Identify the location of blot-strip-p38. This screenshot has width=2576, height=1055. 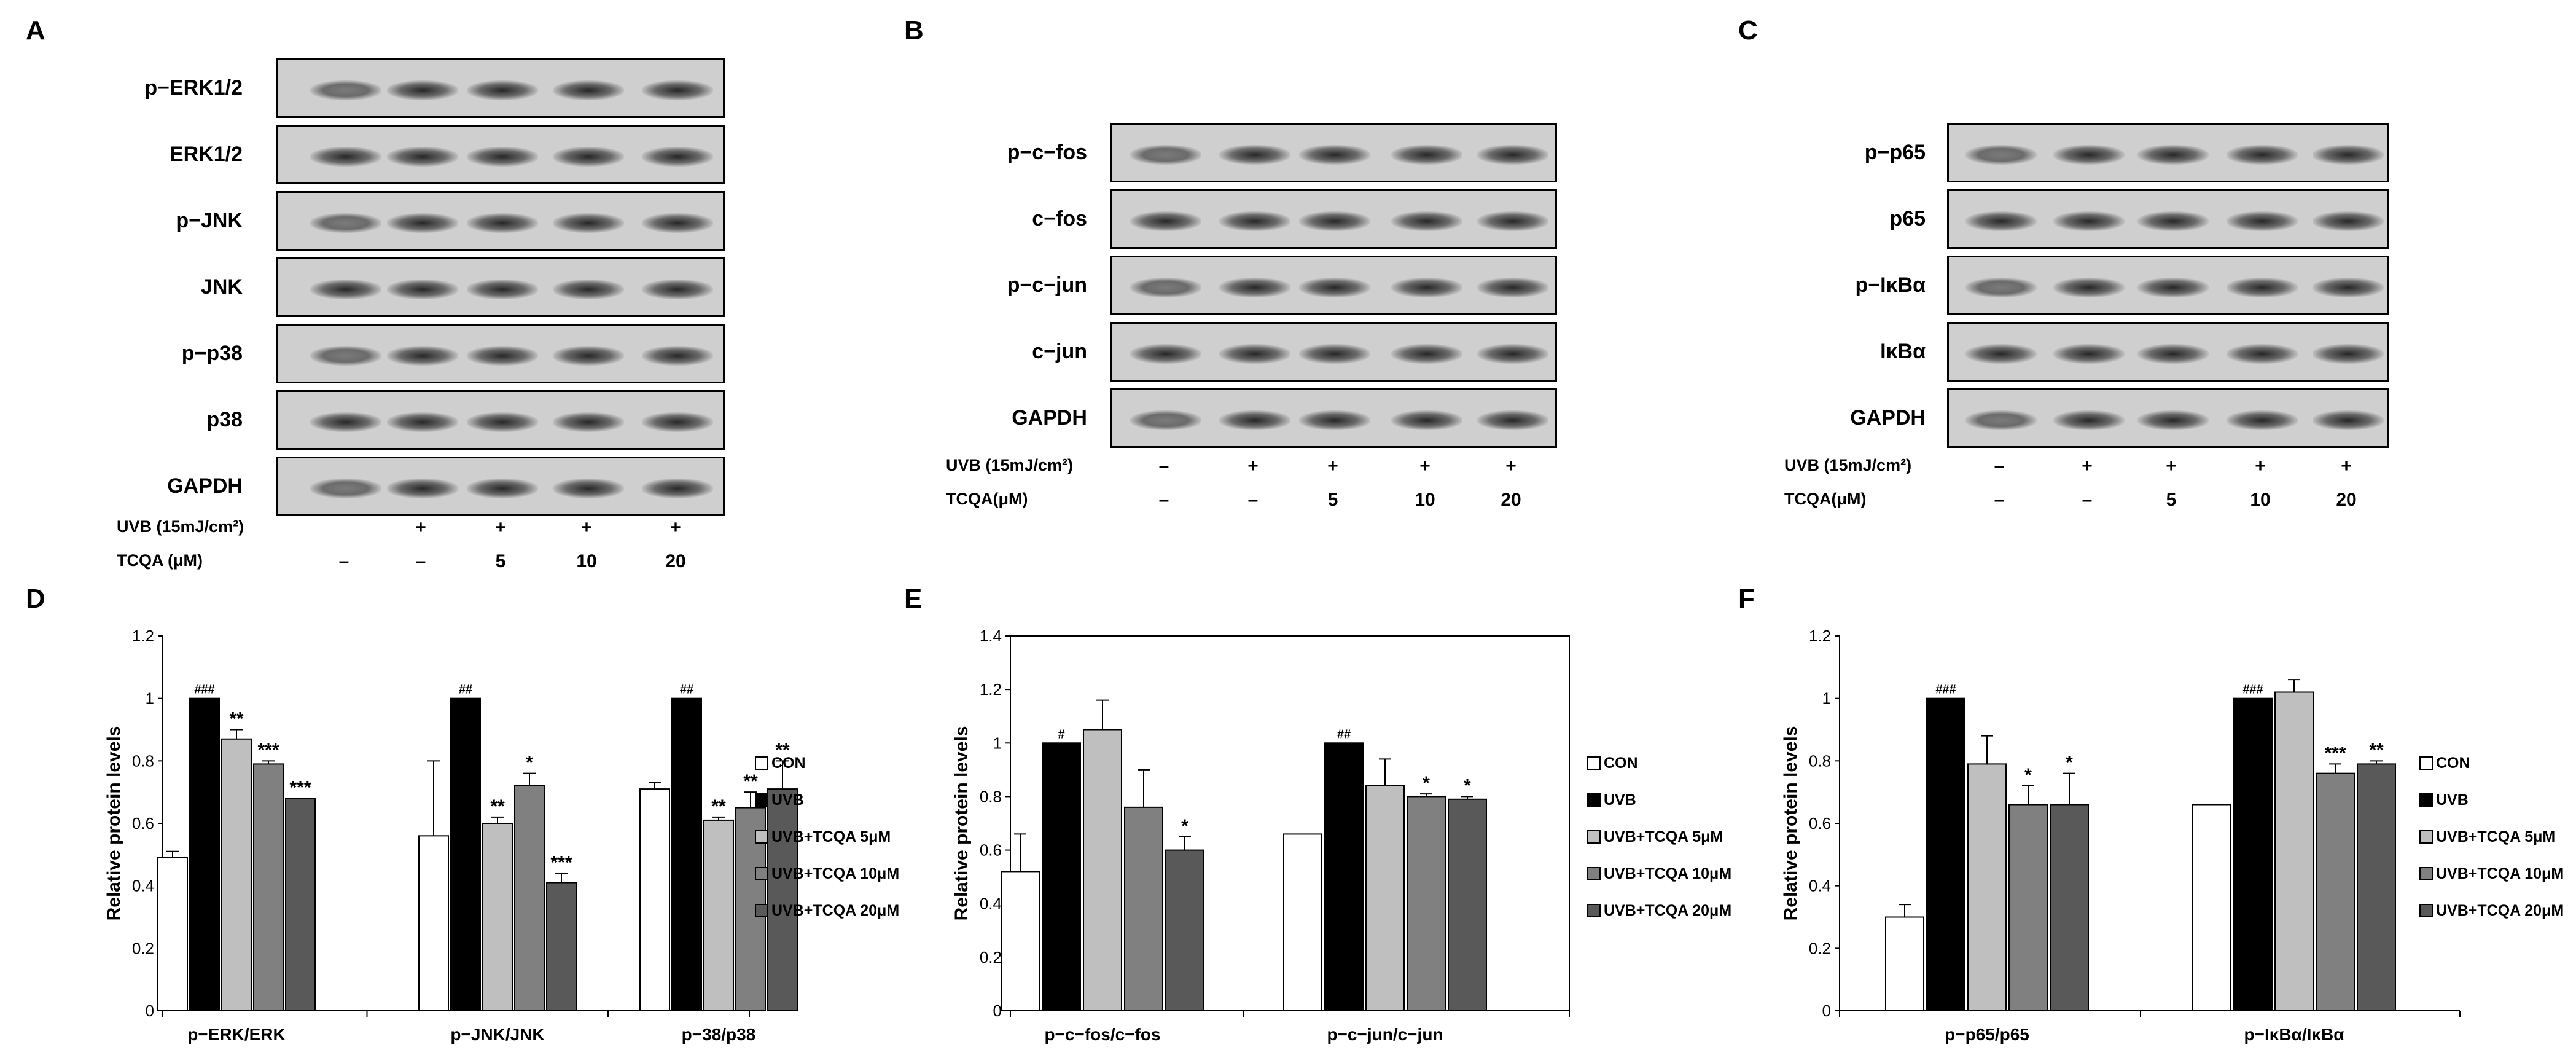
(500, 420).